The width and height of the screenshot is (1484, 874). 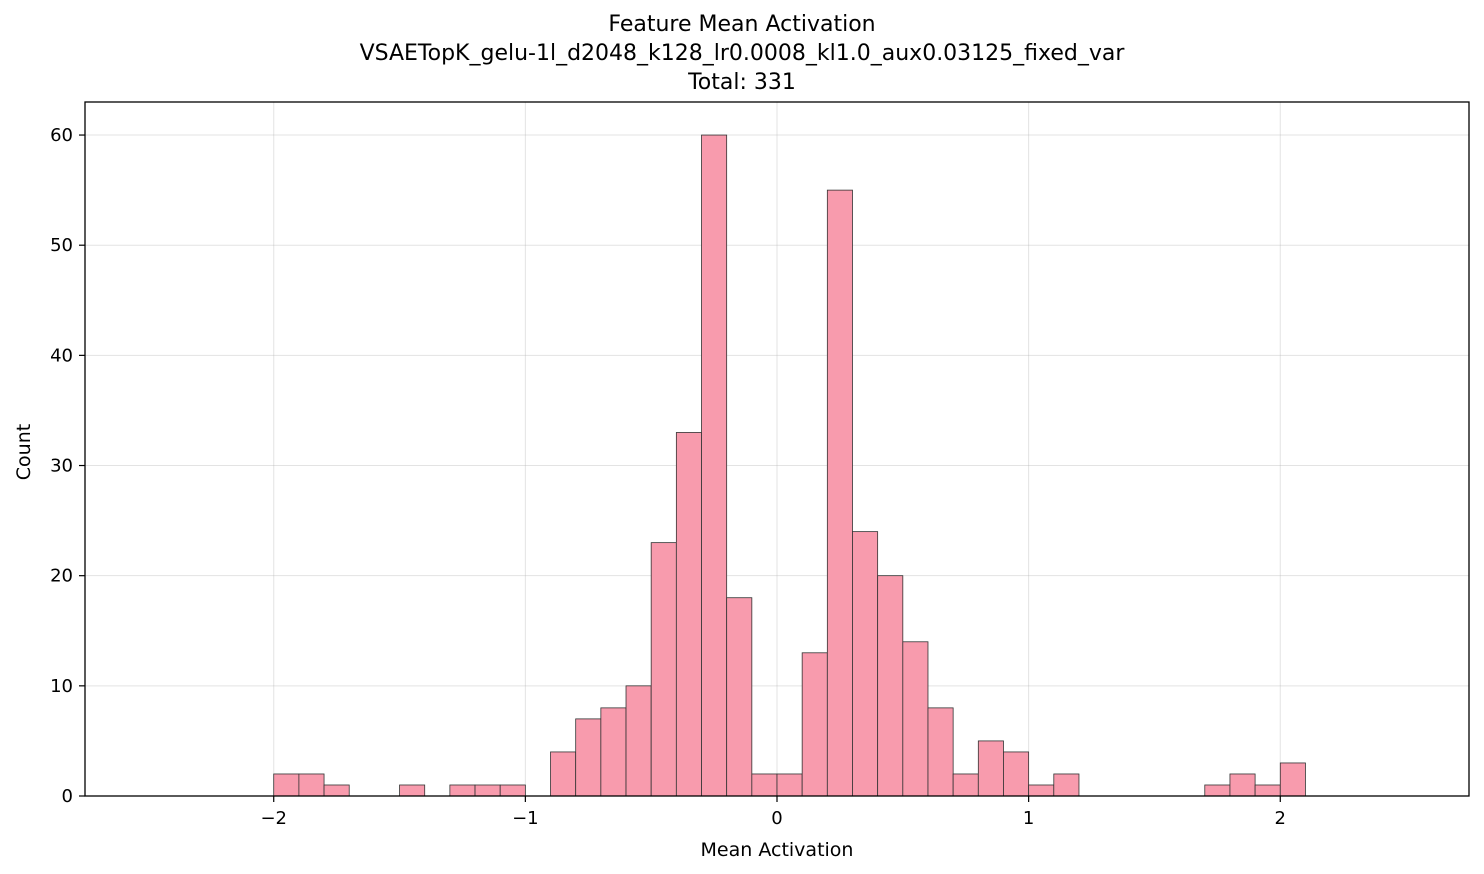 What do you see at coordinates (61, 245) in the screenshot?
I see `y-tick-label: 50` at bounding box center [61, 245].